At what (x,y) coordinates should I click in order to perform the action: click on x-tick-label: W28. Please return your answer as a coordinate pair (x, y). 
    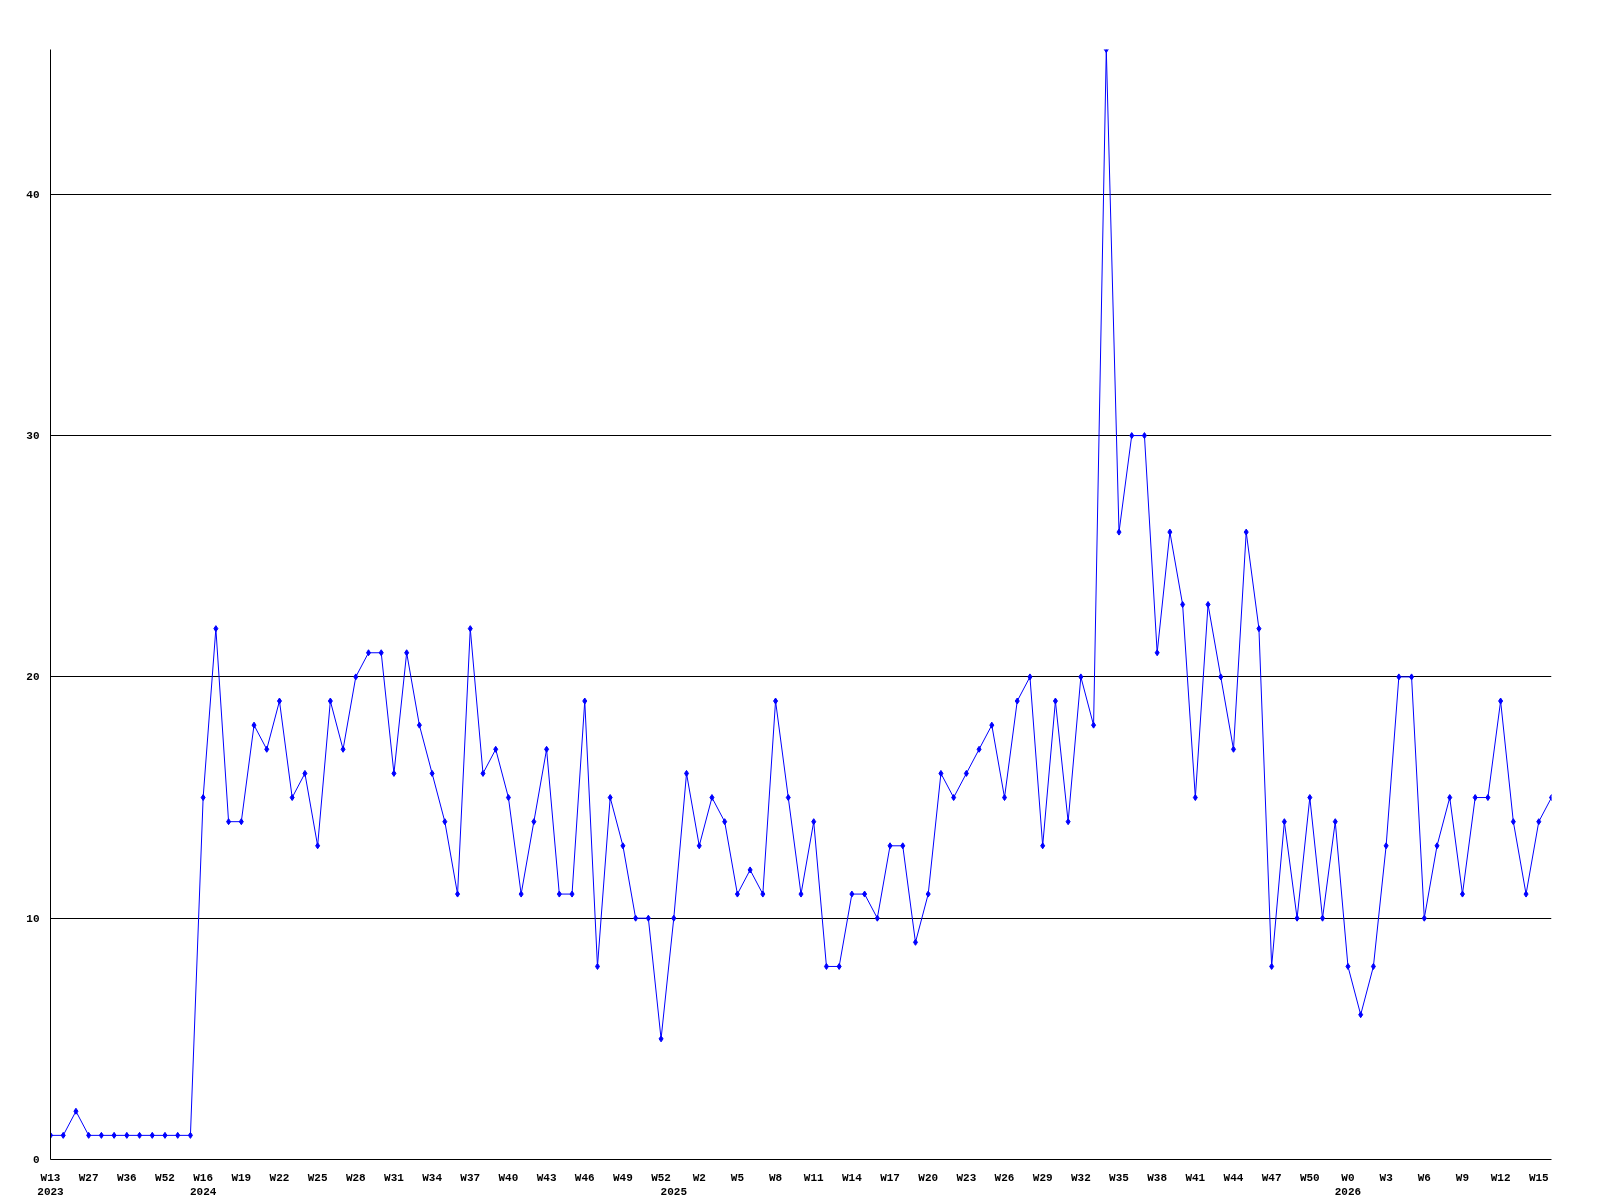
    Looking at the image, I should click on (356, 1177).